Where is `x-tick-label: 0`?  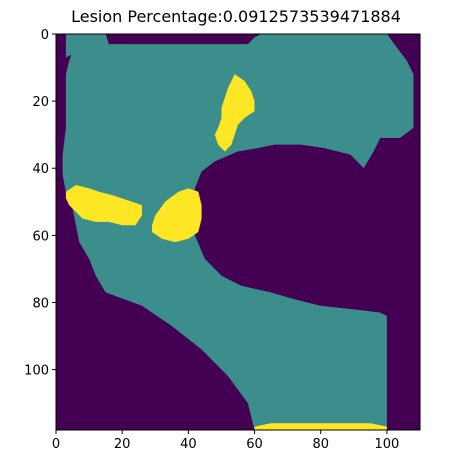
x-tick-label: 0 is located at coordinates (56, 444).